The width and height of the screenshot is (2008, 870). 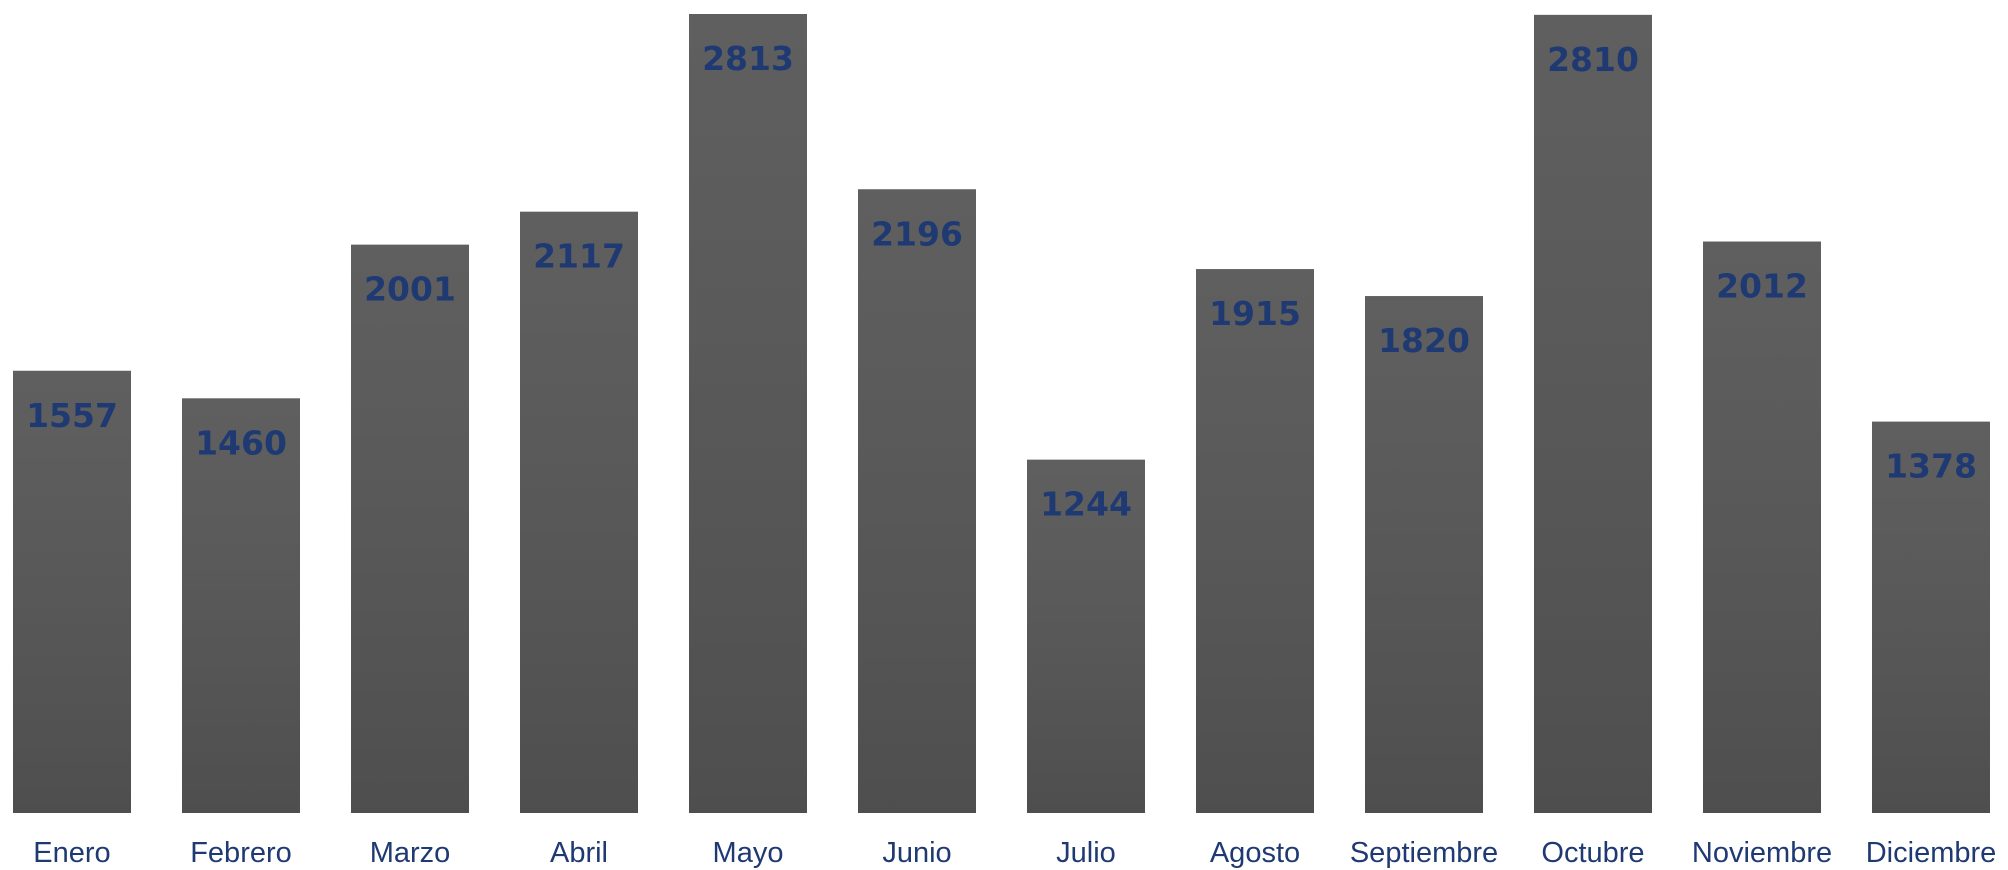 I want to click on data-label: 1820, so click(x=1424, y=340).